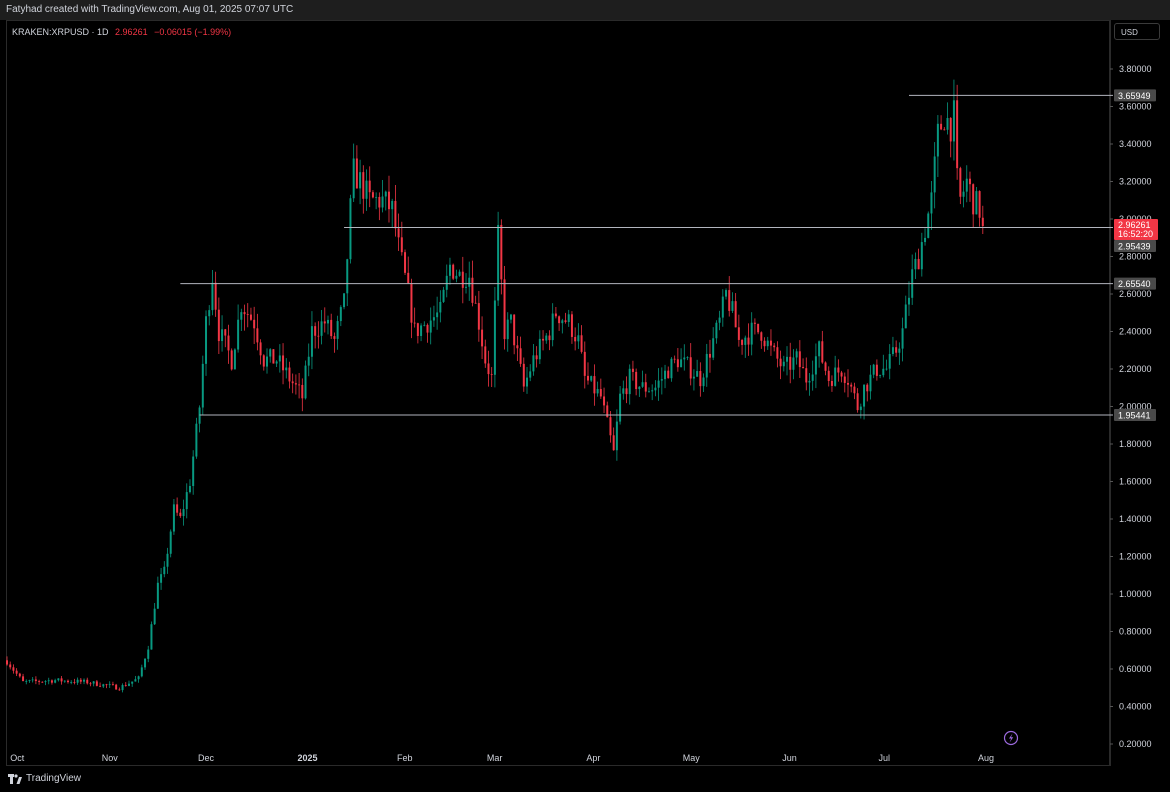 Image resolution: width=1170 pixels, height=792 pixels. I want to click on y-tick-label: 3.20000, so click(1135, 182).